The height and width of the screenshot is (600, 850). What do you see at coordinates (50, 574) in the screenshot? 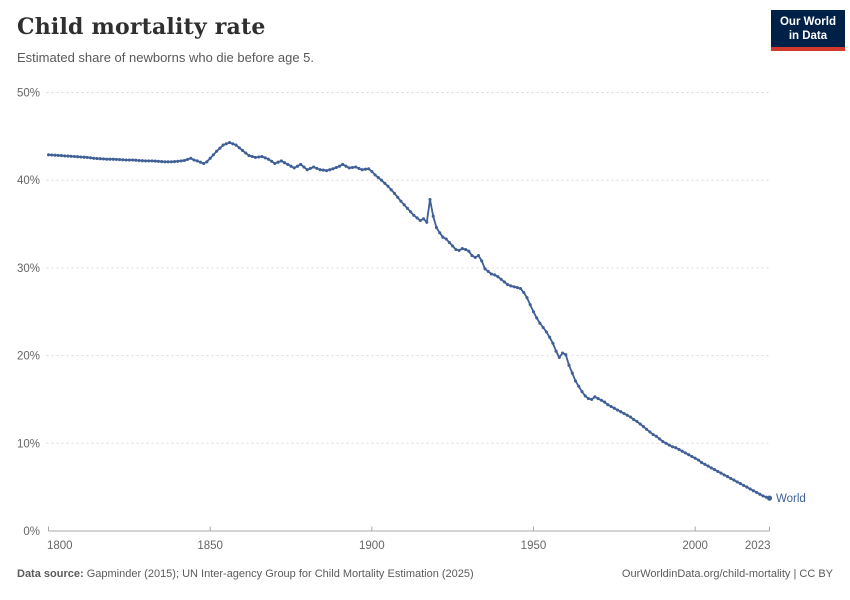
I see `data-source-label: Data source:` at bounding box center [50, 574].